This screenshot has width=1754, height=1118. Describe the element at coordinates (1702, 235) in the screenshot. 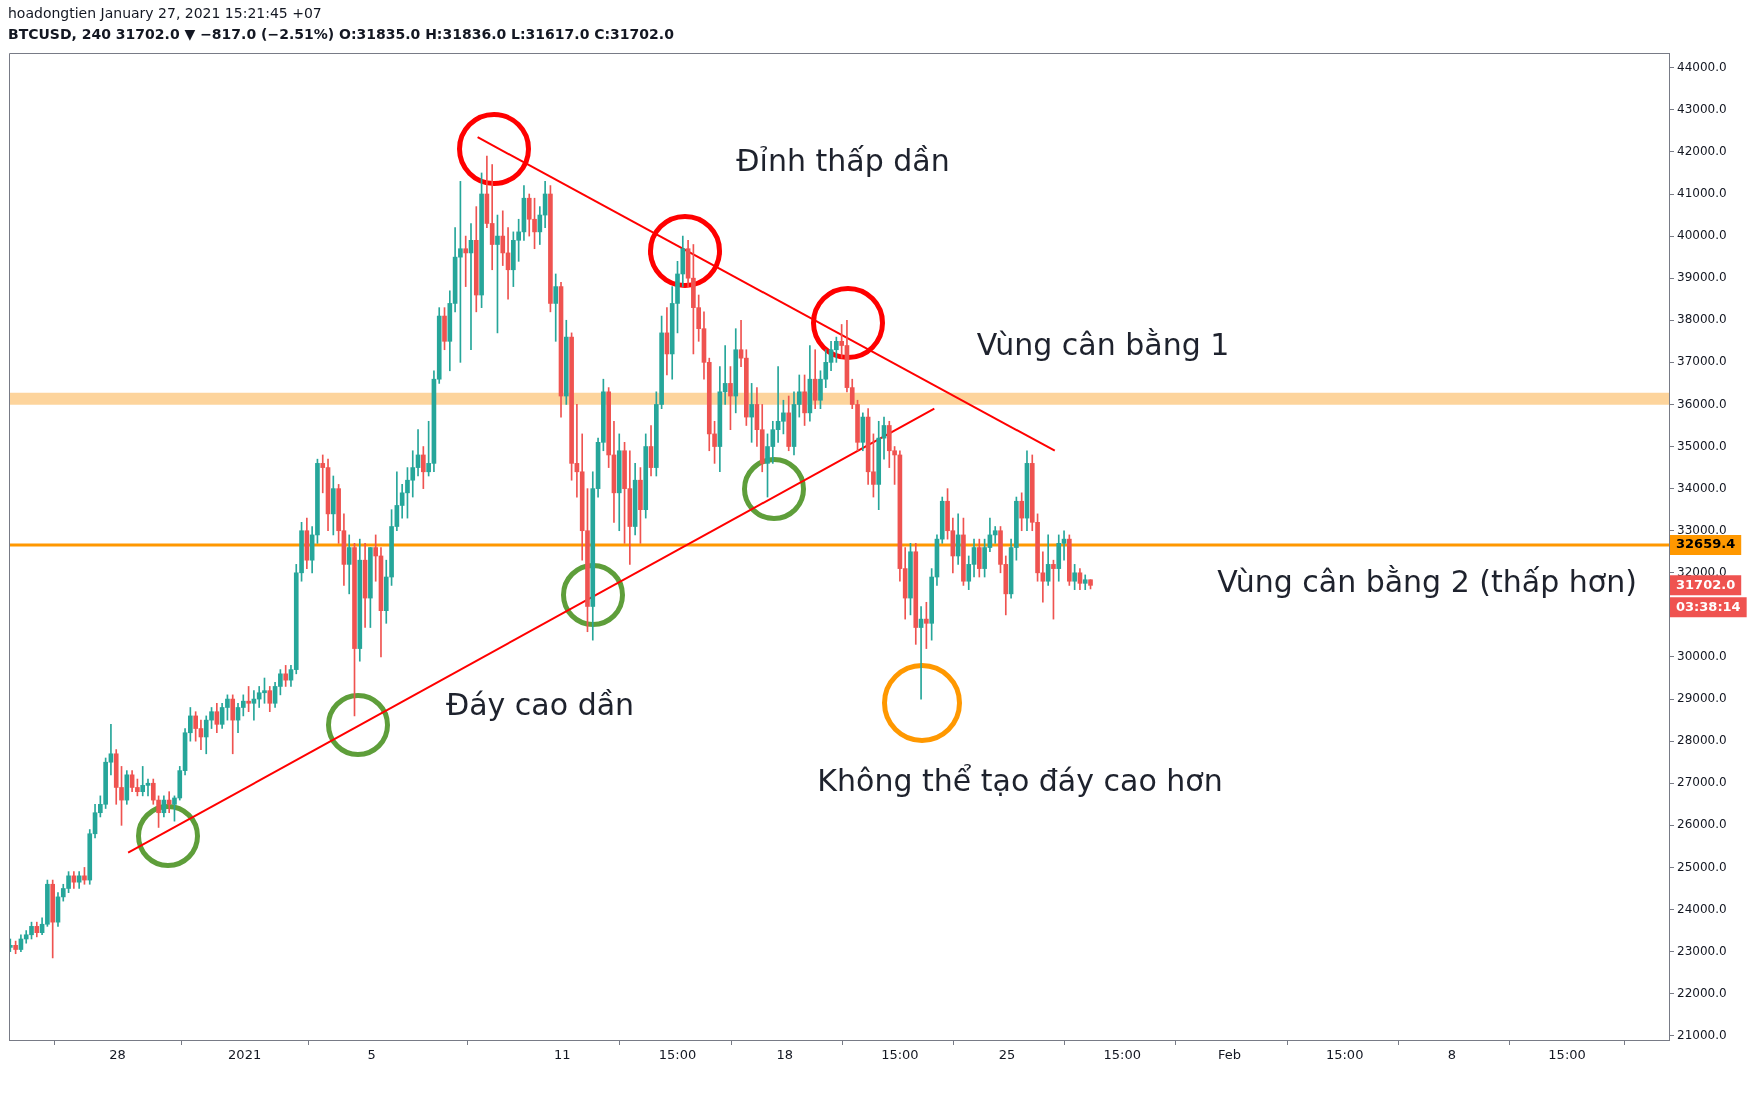

I see `y-tick-label: 40000.0` at that location.